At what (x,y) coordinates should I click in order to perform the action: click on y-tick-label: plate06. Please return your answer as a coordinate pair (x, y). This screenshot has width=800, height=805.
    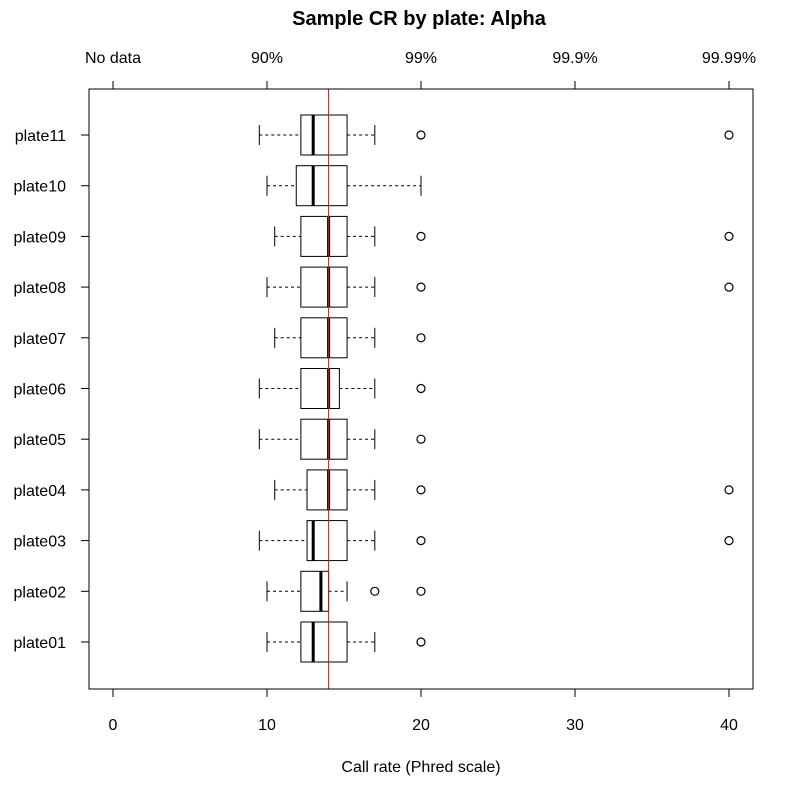
    Looking at the image, I should click on (40, 390).